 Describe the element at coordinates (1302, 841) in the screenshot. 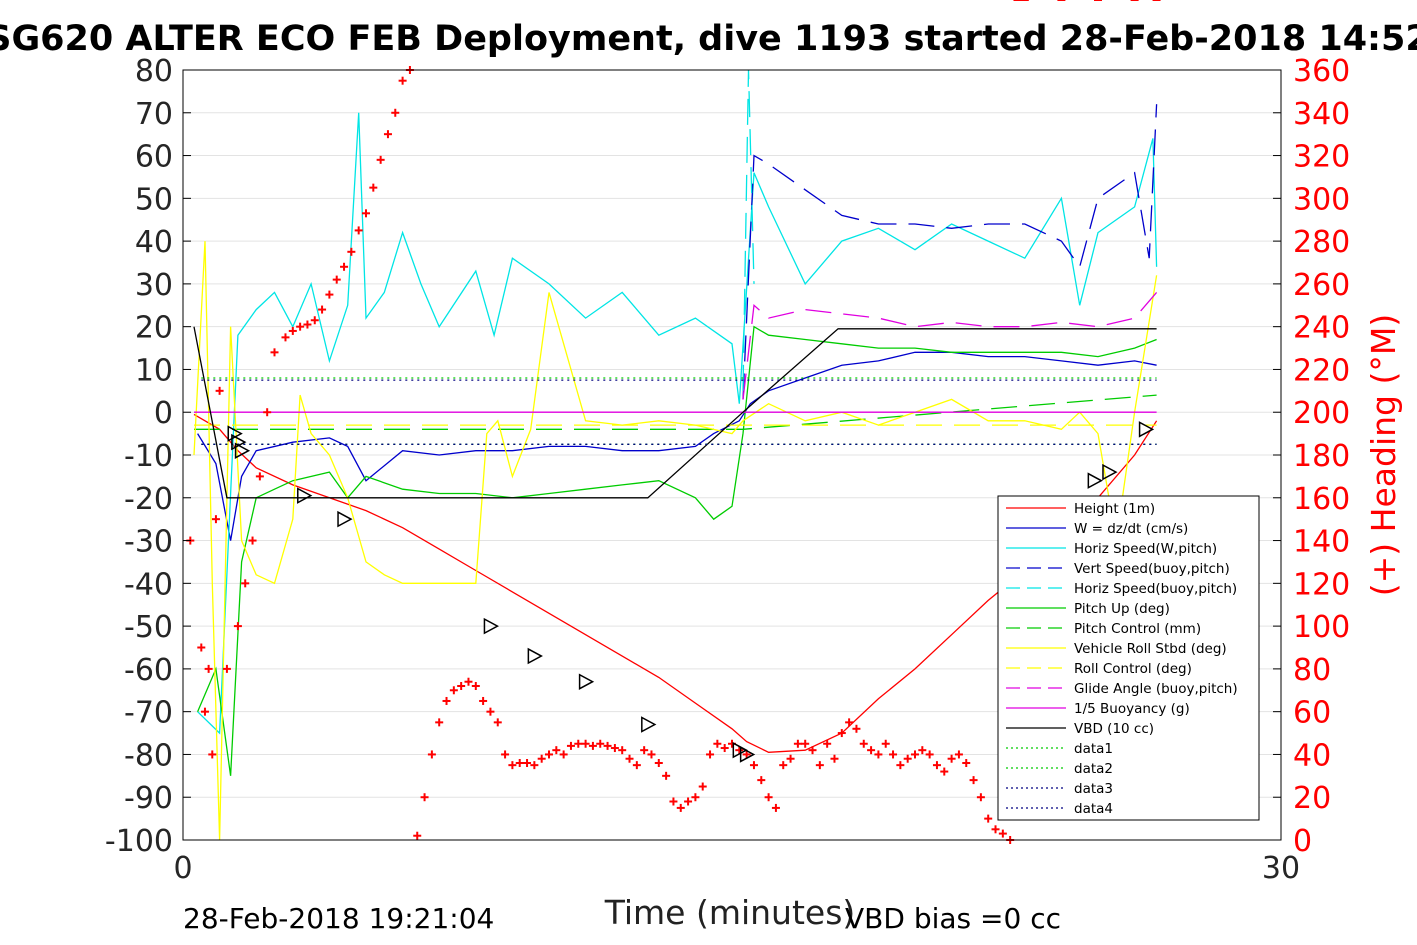

I see `y-right-tick-label: 0` at that location.